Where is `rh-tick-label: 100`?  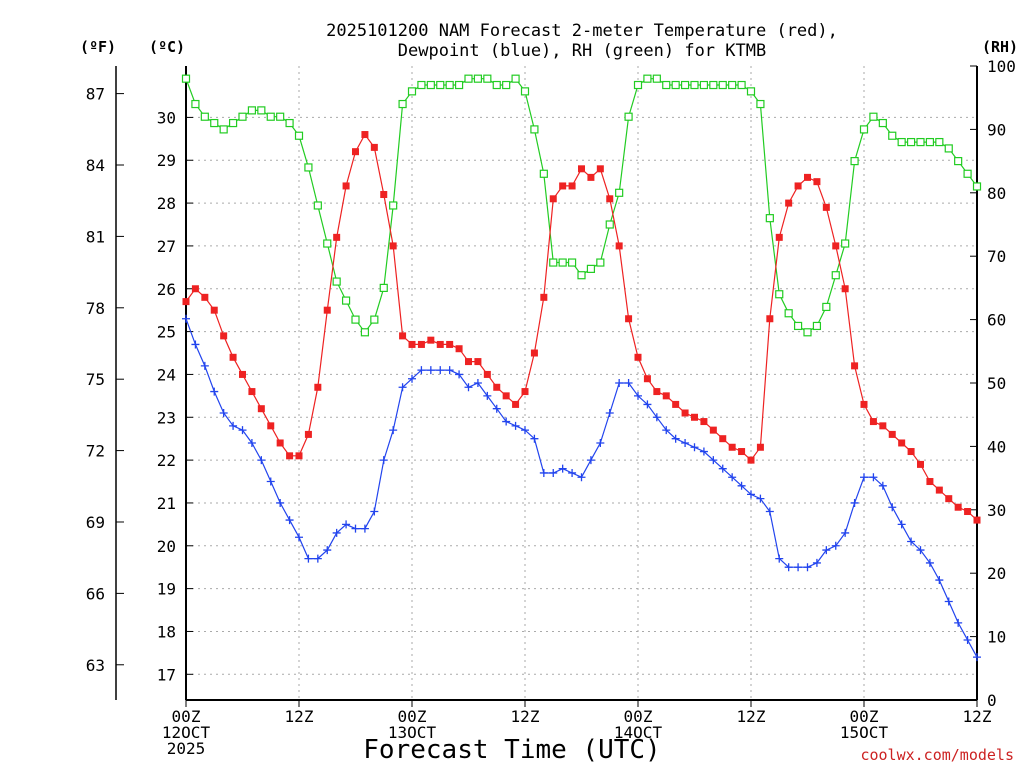
rh-tick-label: 100 is located at coordinates (1001, 66).